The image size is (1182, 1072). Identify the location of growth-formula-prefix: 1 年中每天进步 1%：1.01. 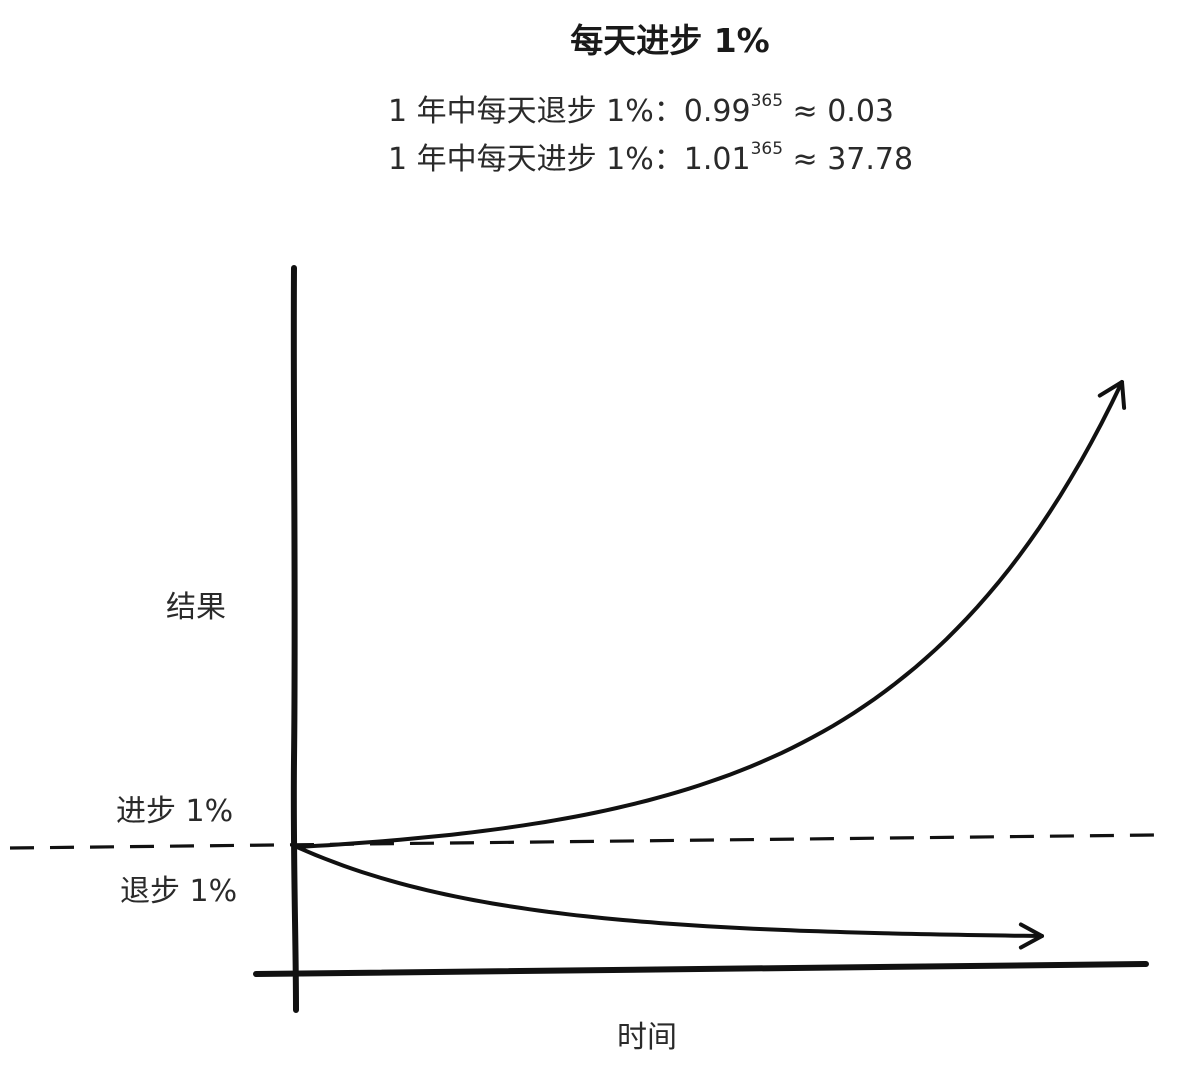
(569, 159).